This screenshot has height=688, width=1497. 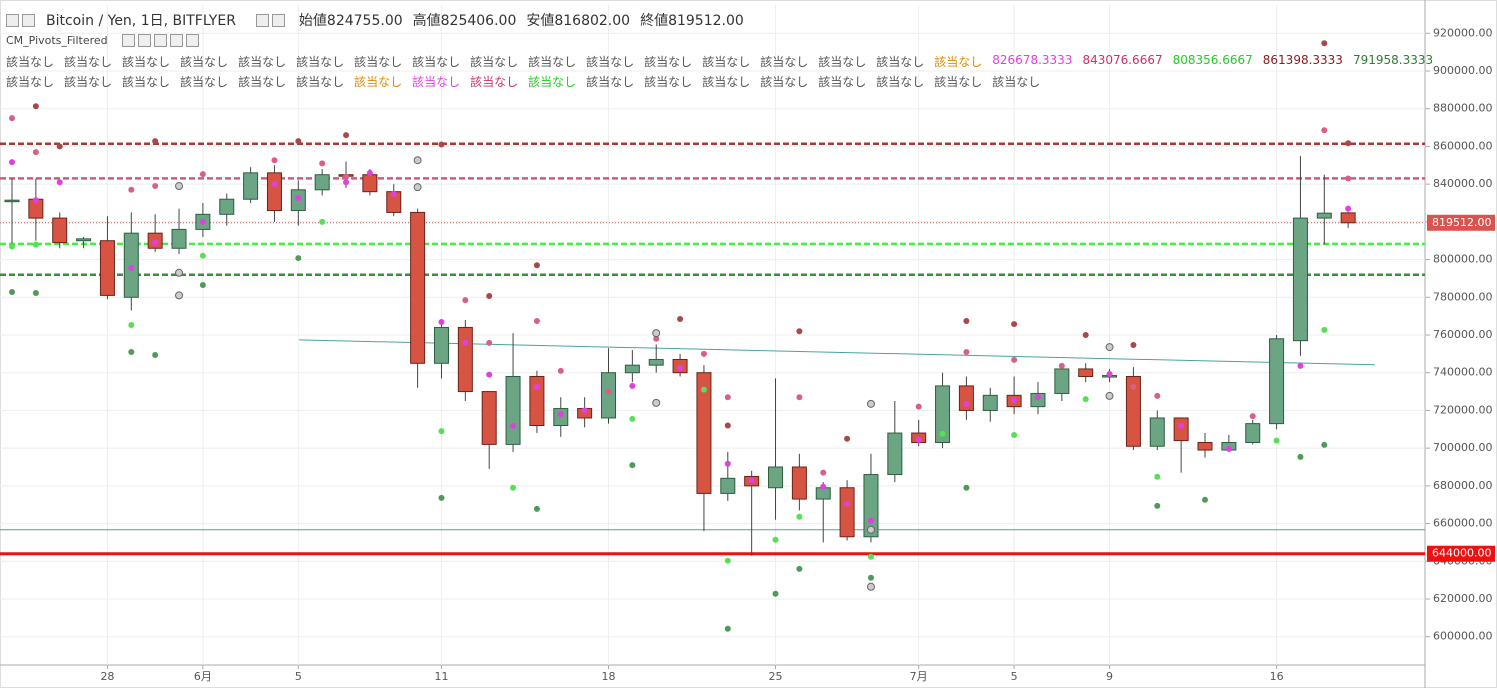 I want to click on ohlc-item: 終値819512.00, so click(x=692, y=21).